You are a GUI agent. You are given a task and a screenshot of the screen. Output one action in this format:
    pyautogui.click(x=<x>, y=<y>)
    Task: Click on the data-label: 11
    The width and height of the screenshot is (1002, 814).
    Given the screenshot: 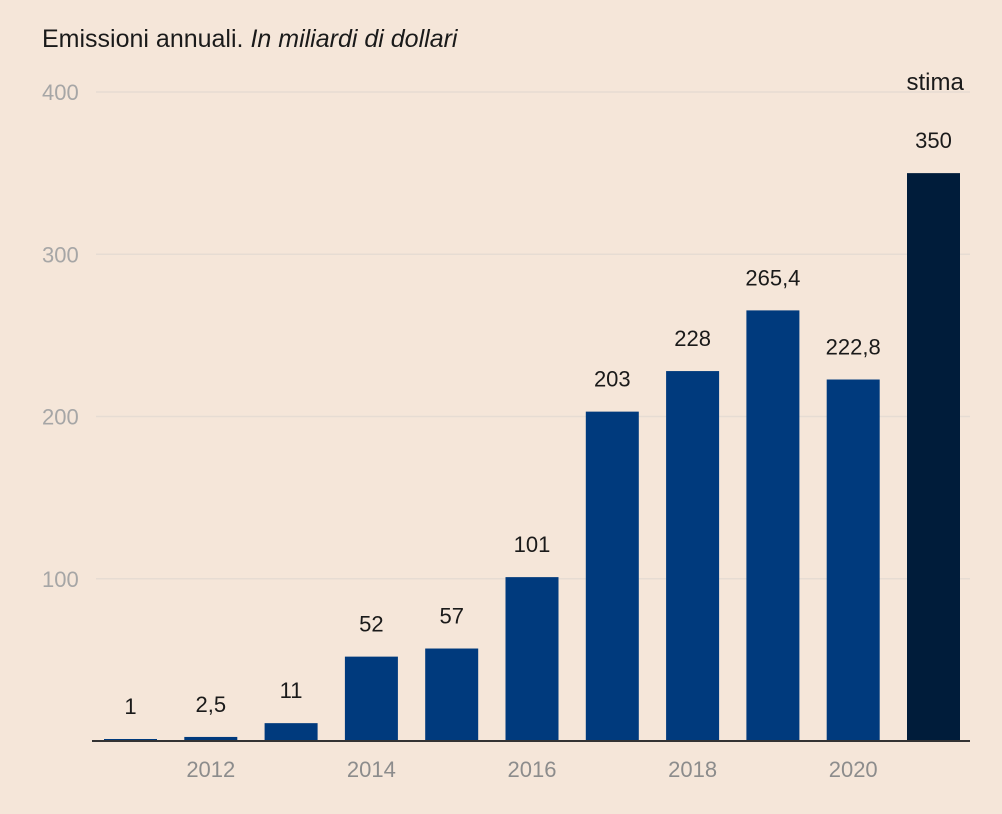 What is the action you would take?
    pyautogui.click(x=291, y=690)
    